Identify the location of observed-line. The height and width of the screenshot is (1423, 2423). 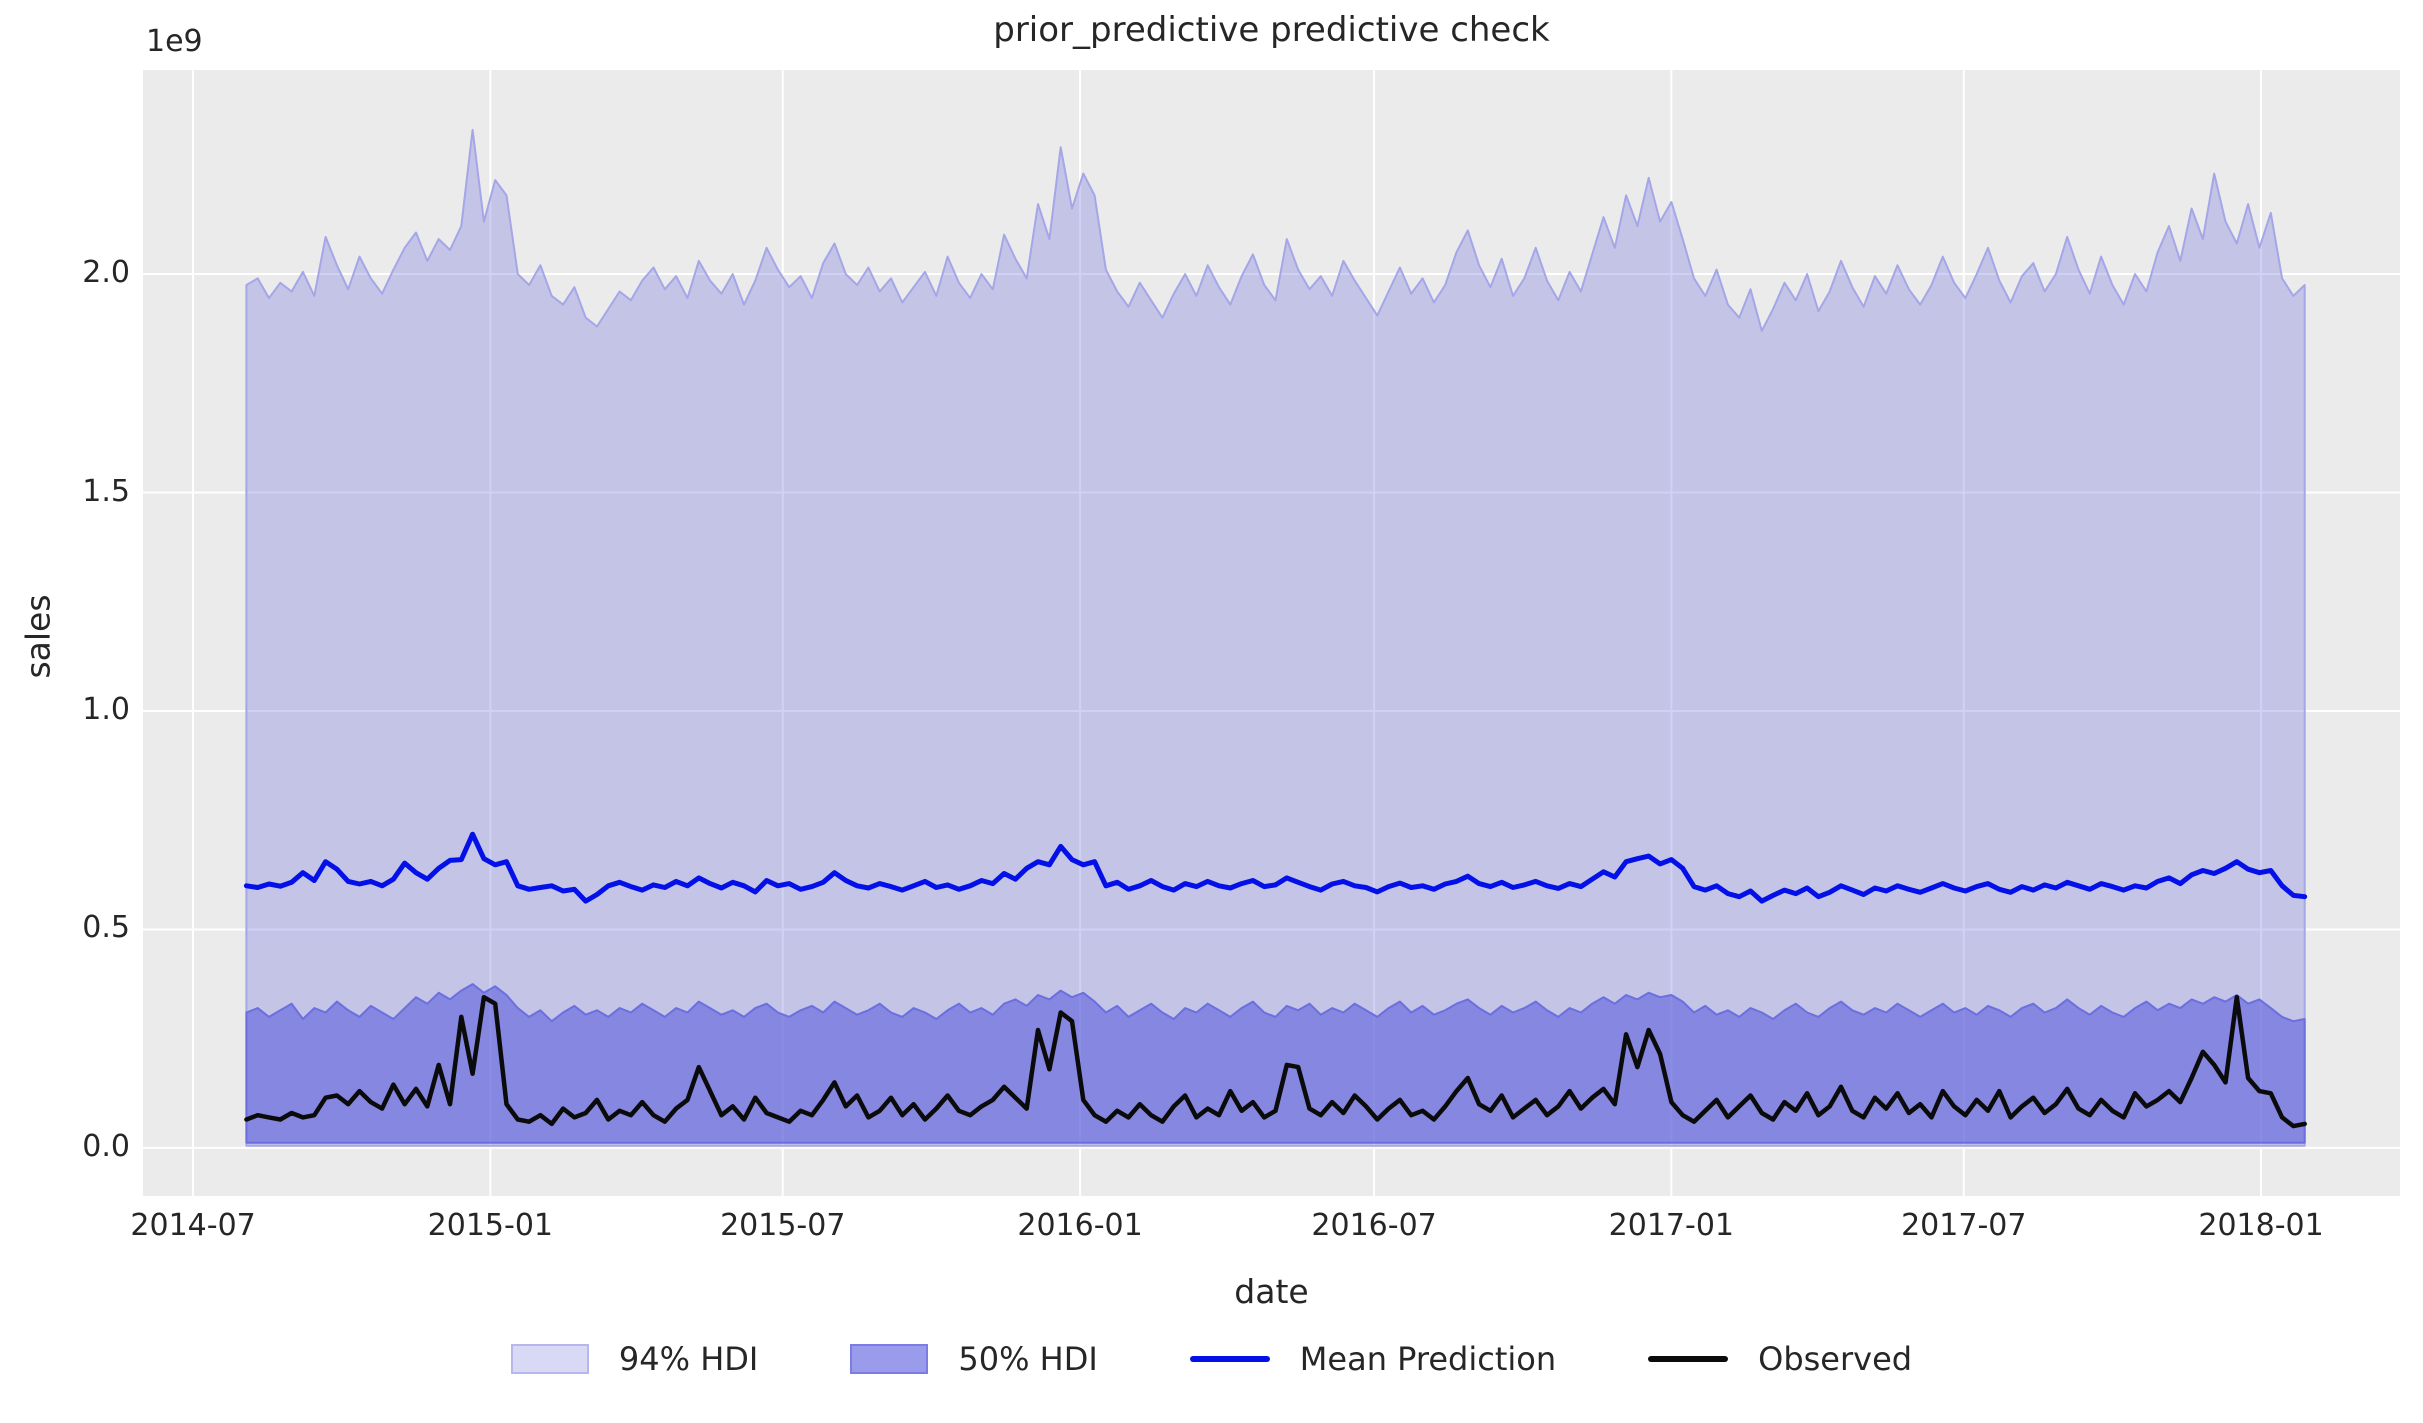
(1275, 1061).